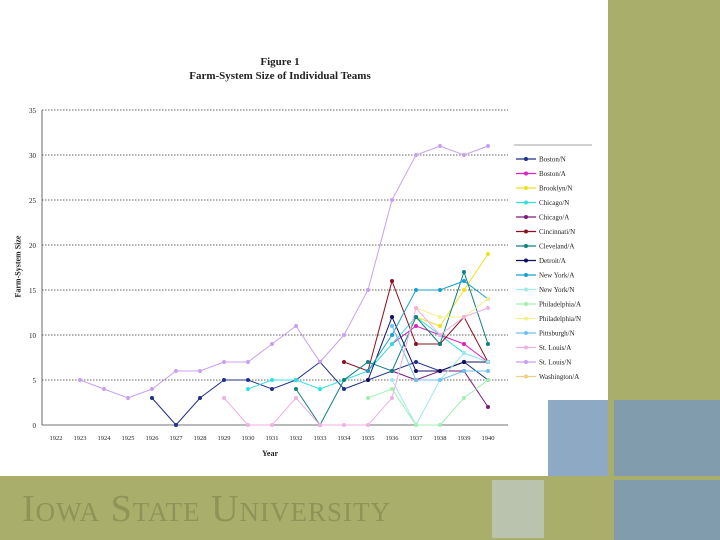  I want to click on x-axis-label: Year, so click(270, 453).